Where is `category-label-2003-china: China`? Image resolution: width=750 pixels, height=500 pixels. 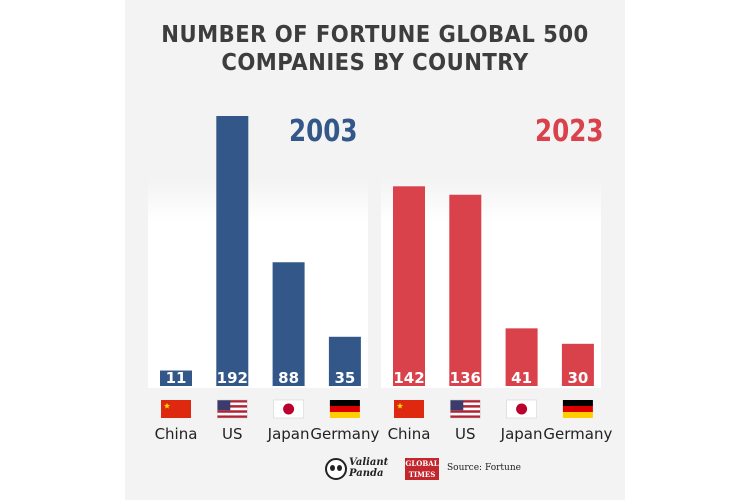
category-label-2003-china: China is located at coordinates (176, 434).